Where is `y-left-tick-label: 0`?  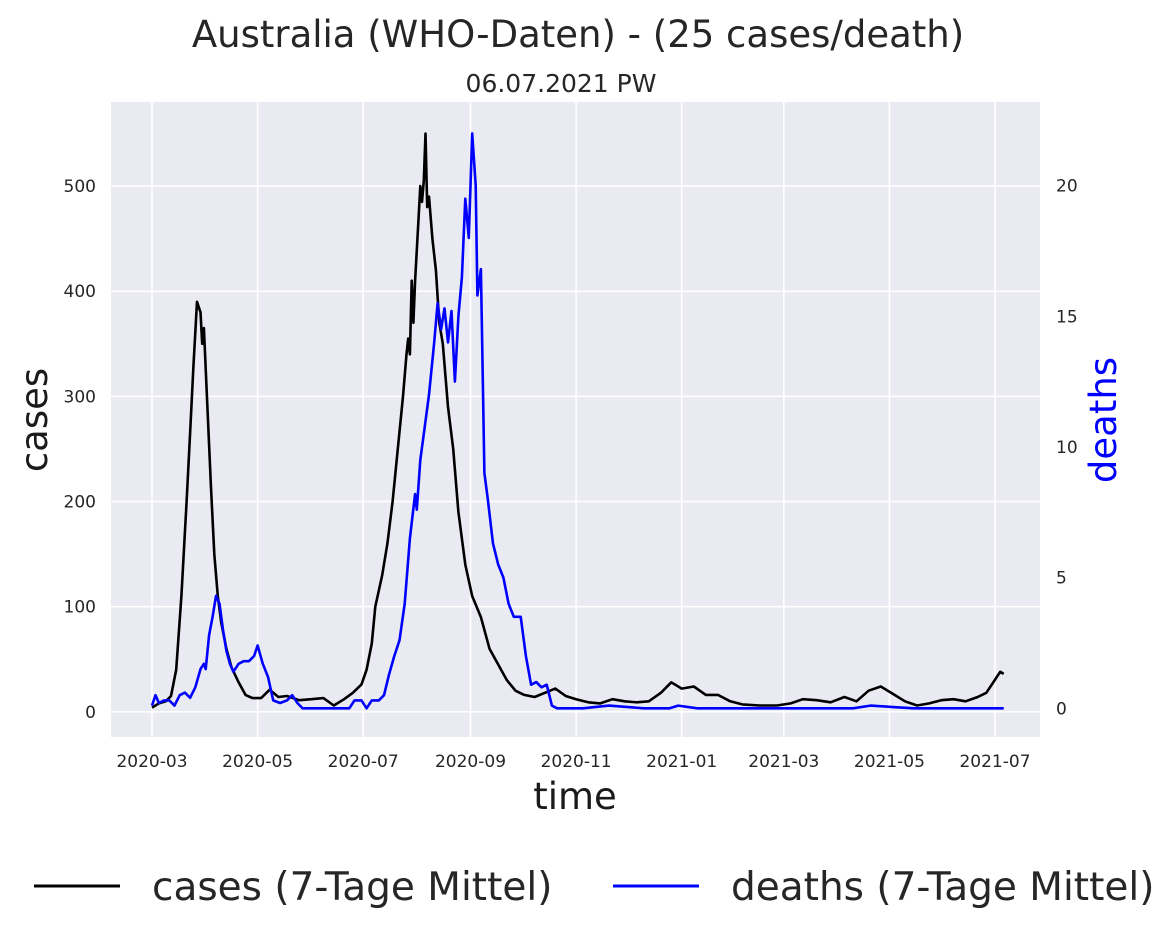
y-left-tick-label: 0 is located at coordinates (90, 713).